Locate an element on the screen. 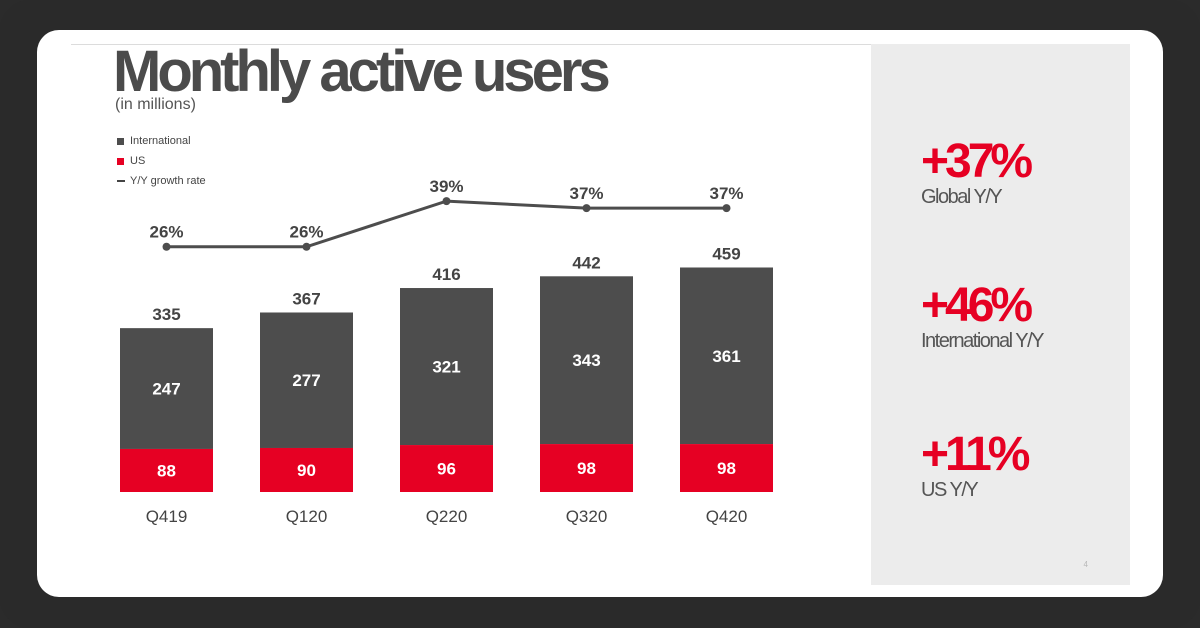 The height and width of the screenshot is (628, 1200). label-us-Q420: 98 is located at coordinates (726, 468).